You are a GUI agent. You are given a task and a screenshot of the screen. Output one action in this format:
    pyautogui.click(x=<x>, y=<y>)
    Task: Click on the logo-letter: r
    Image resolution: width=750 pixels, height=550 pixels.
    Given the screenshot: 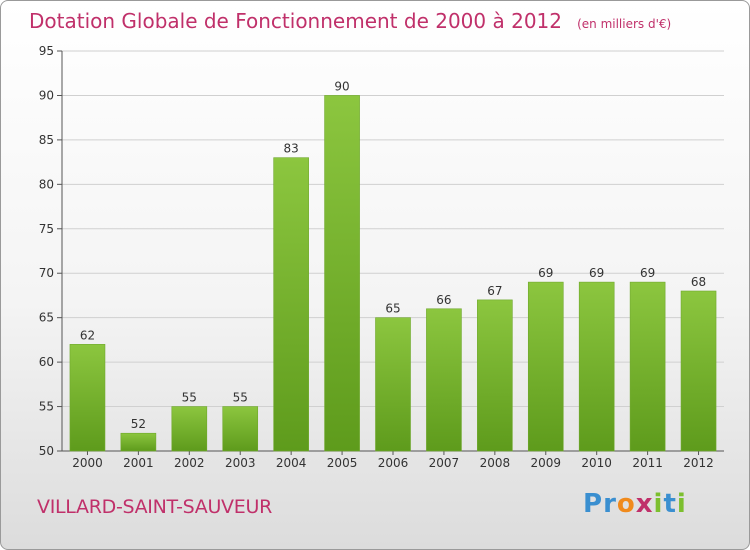 What is the action you would take?
    pyautogui.click(x=610, y=504)
    